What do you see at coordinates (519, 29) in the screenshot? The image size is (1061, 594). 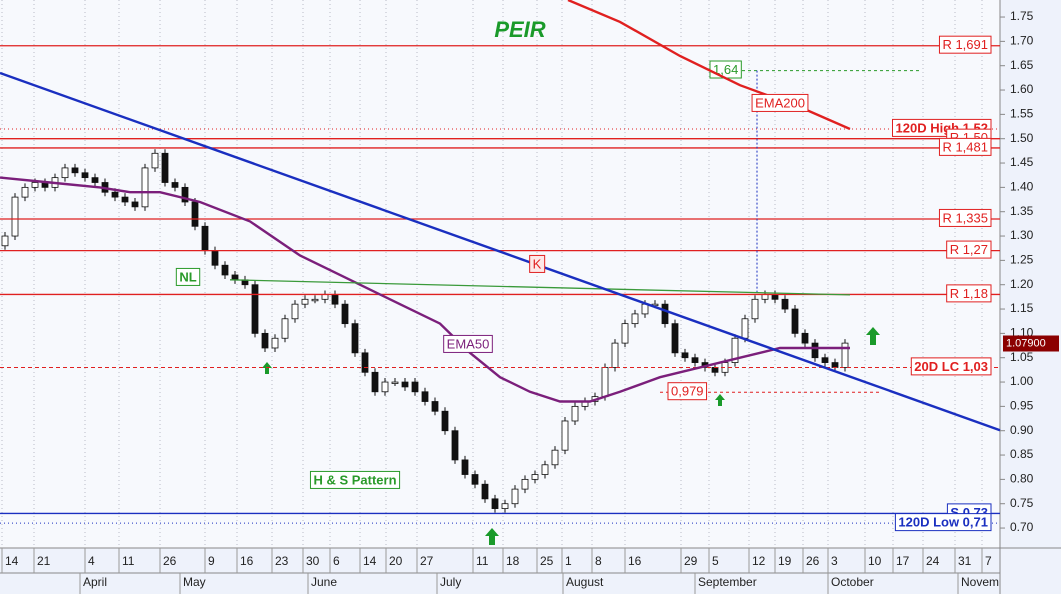 I see `chart-title: PEIR` at bounding box center [519, 29].